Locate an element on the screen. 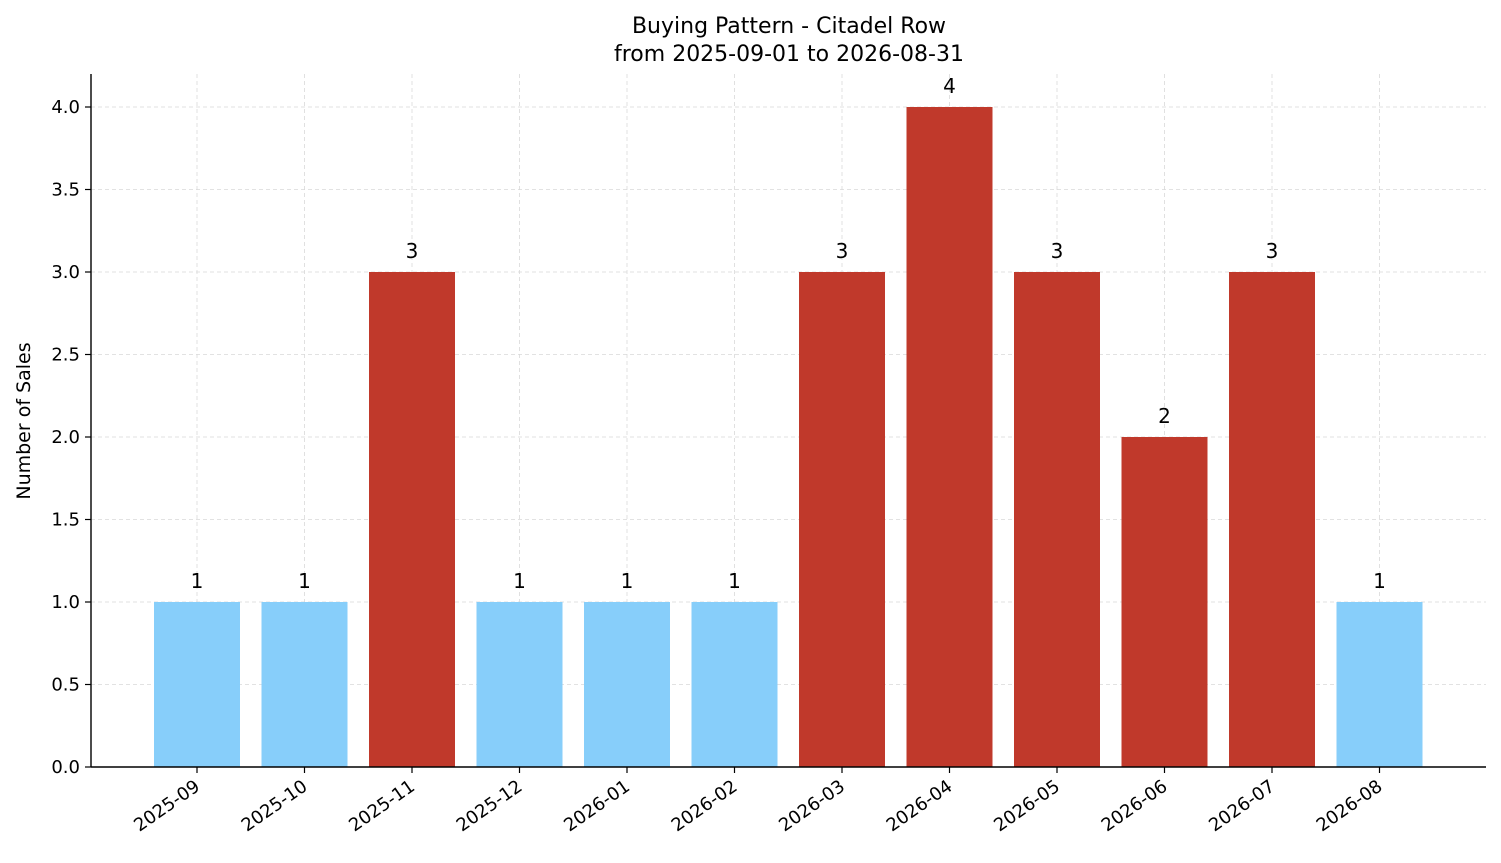  x-tick-label: 2026-05 is located at coordinates (1027, 806).